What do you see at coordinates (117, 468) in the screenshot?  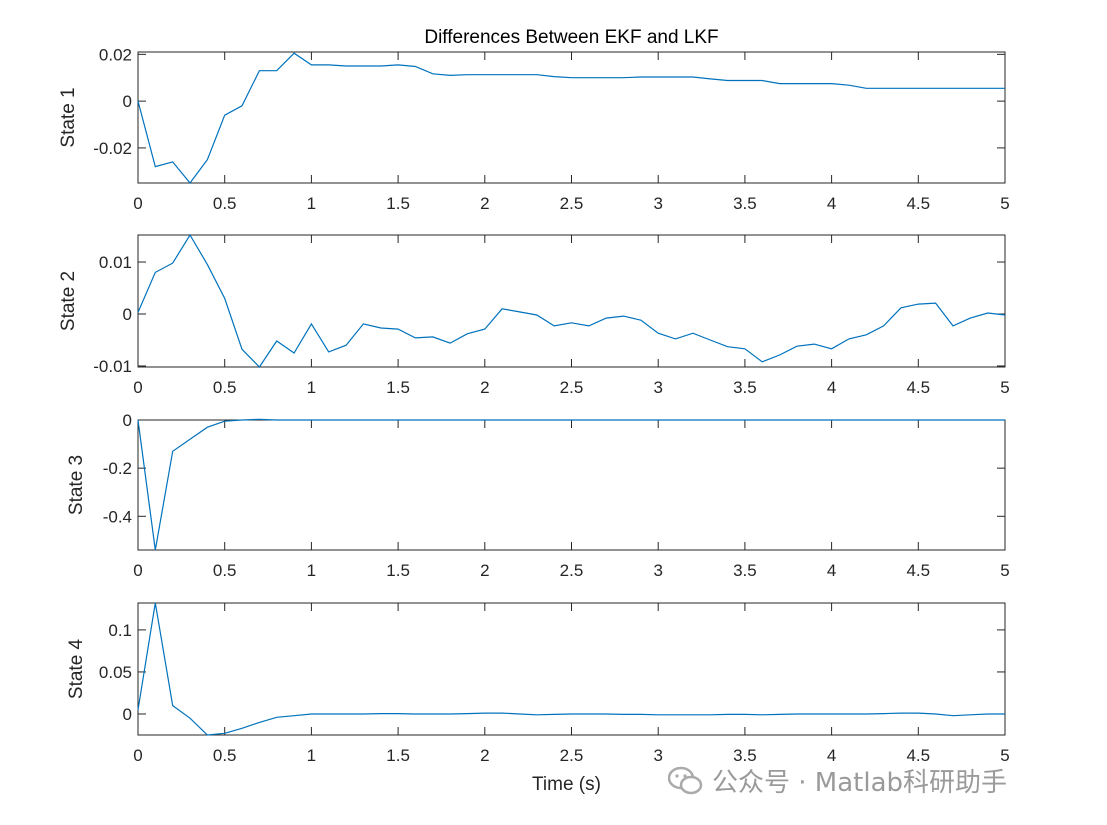 I see `y-tick-label: -0.2` at bounding box center [117, 468].